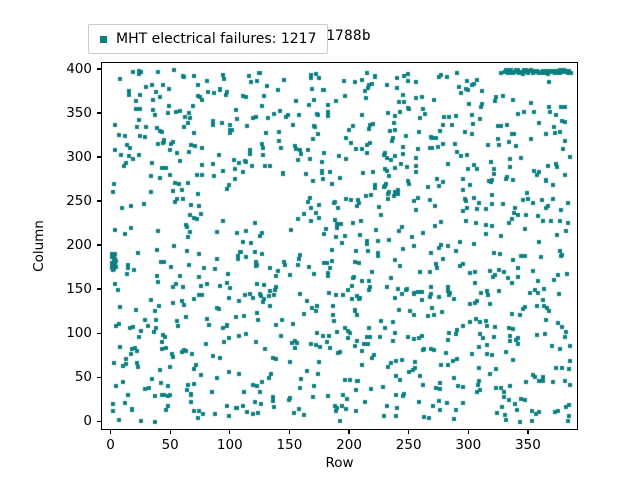 The width and height of the screenshot is (640, 480). I want to click on y-tick-label: 300, so click(79, 157).